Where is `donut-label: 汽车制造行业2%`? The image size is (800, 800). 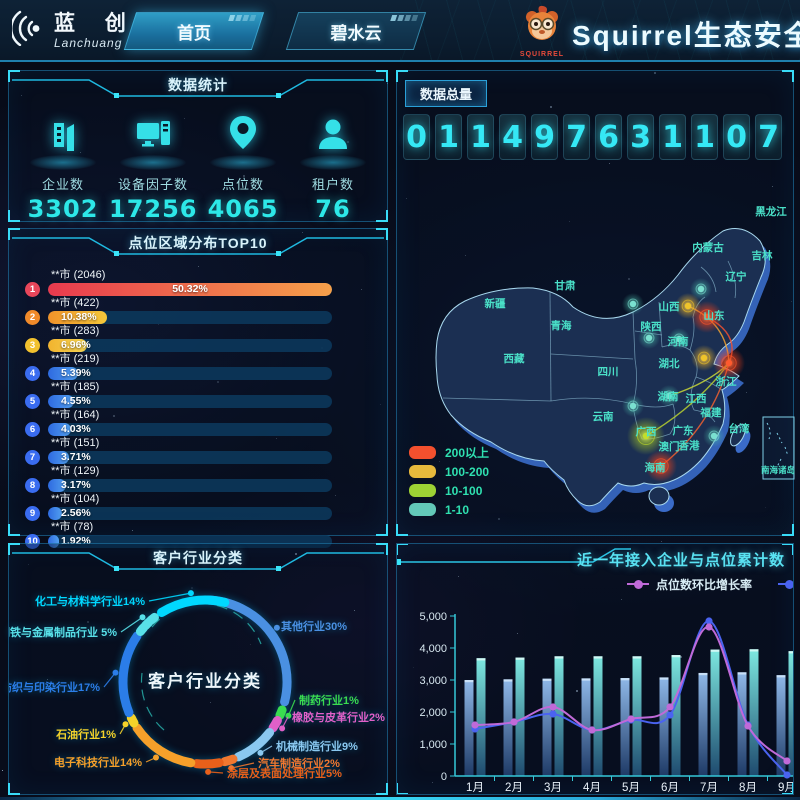 donut-label: 汽车制造行业2% is located at coordinates (299, 763).